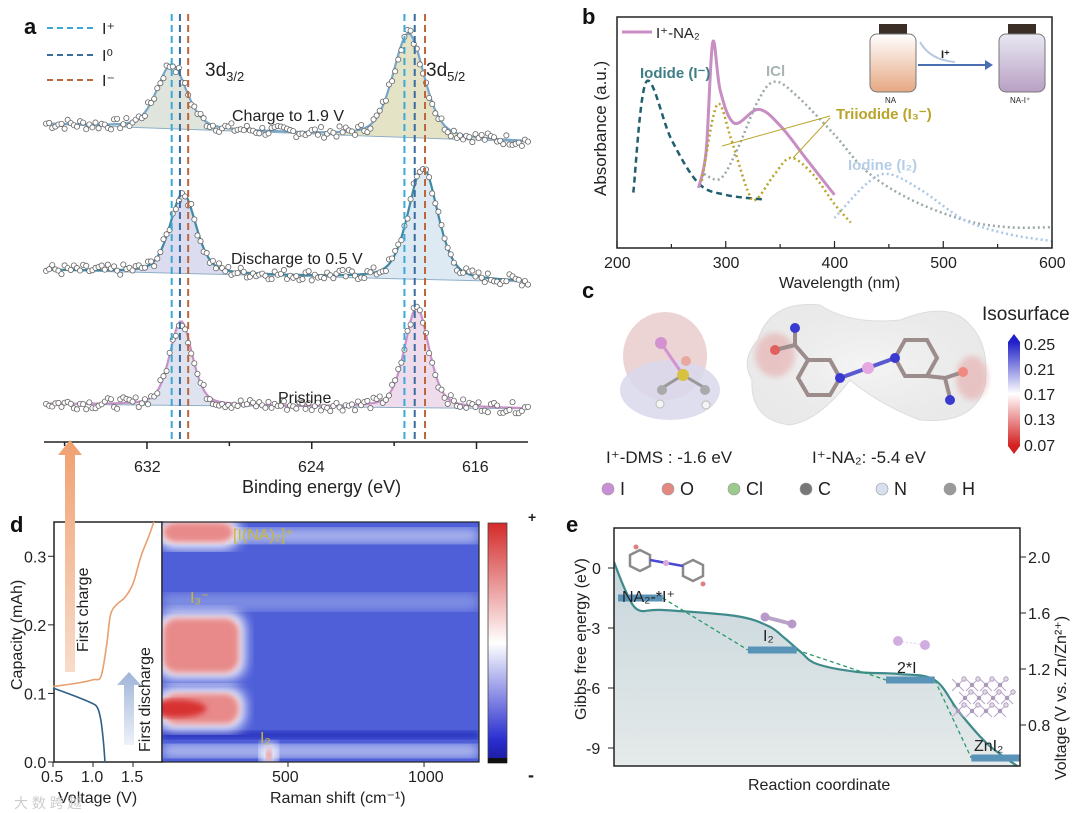 The height and width of the screenshot is (813, 1080). Describe the element at coordinates (945, 55) in the screenshot. I see `arrow-label: I⁺` at that location.